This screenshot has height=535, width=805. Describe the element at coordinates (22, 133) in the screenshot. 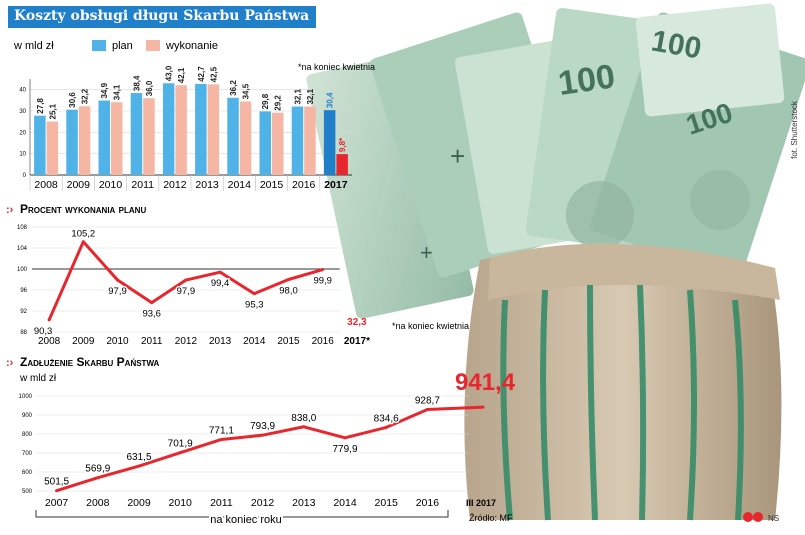

I see `bar-y-tick: 20` at that location.